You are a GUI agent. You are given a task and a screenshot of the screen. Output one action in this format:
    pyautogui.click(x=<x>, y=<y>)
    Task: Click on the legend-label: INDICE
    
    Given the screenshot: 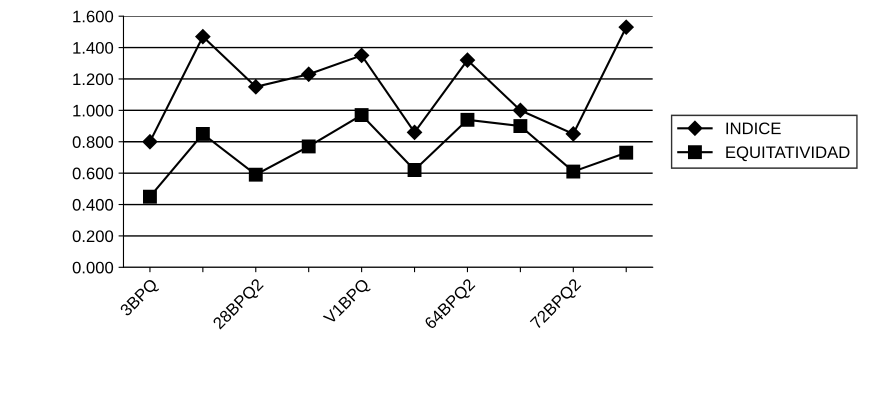 What is the action you would take?
    pyautogui.click(x=753, y=128)
    